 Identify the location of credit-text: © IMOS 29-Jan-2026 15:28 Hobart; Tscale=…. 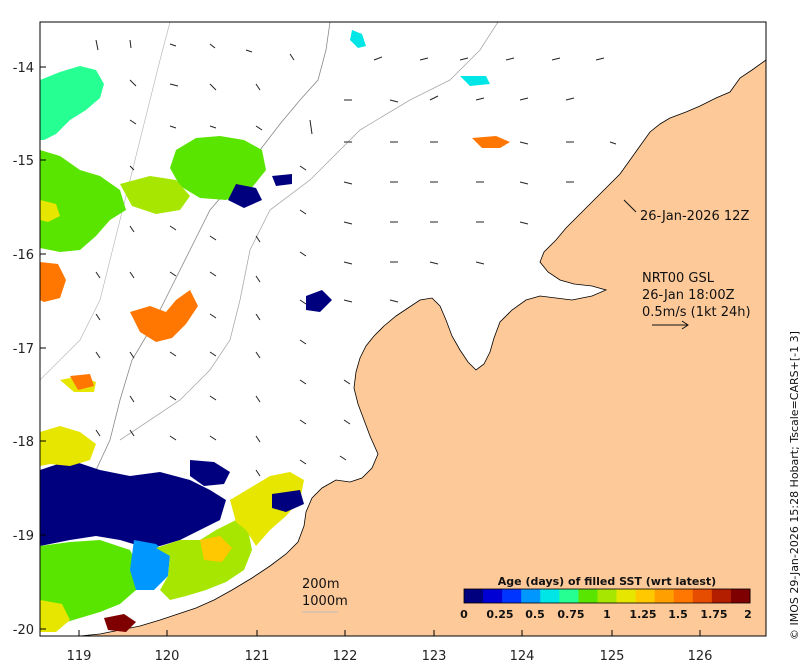
(794, 485).